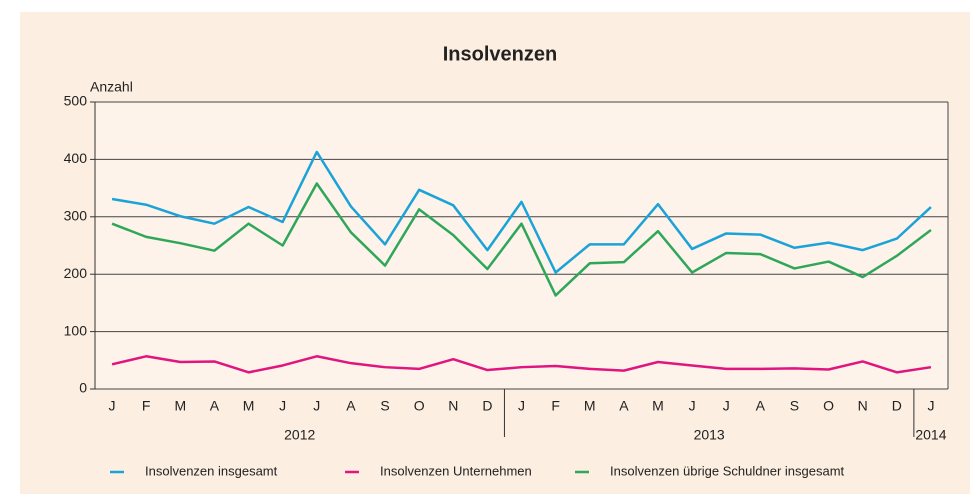 The image size is (980, 497). What do you see at coordinates (299, 435) in the screenshot?
I see `year-label: 2012` at bounding box center [299, 435].